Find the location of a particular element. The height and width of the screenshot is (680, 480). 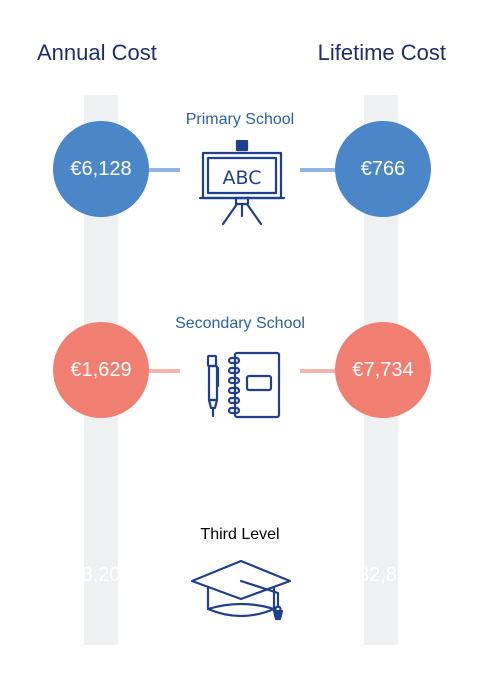

section-label: Primary School is located at coordinates (240, 119).